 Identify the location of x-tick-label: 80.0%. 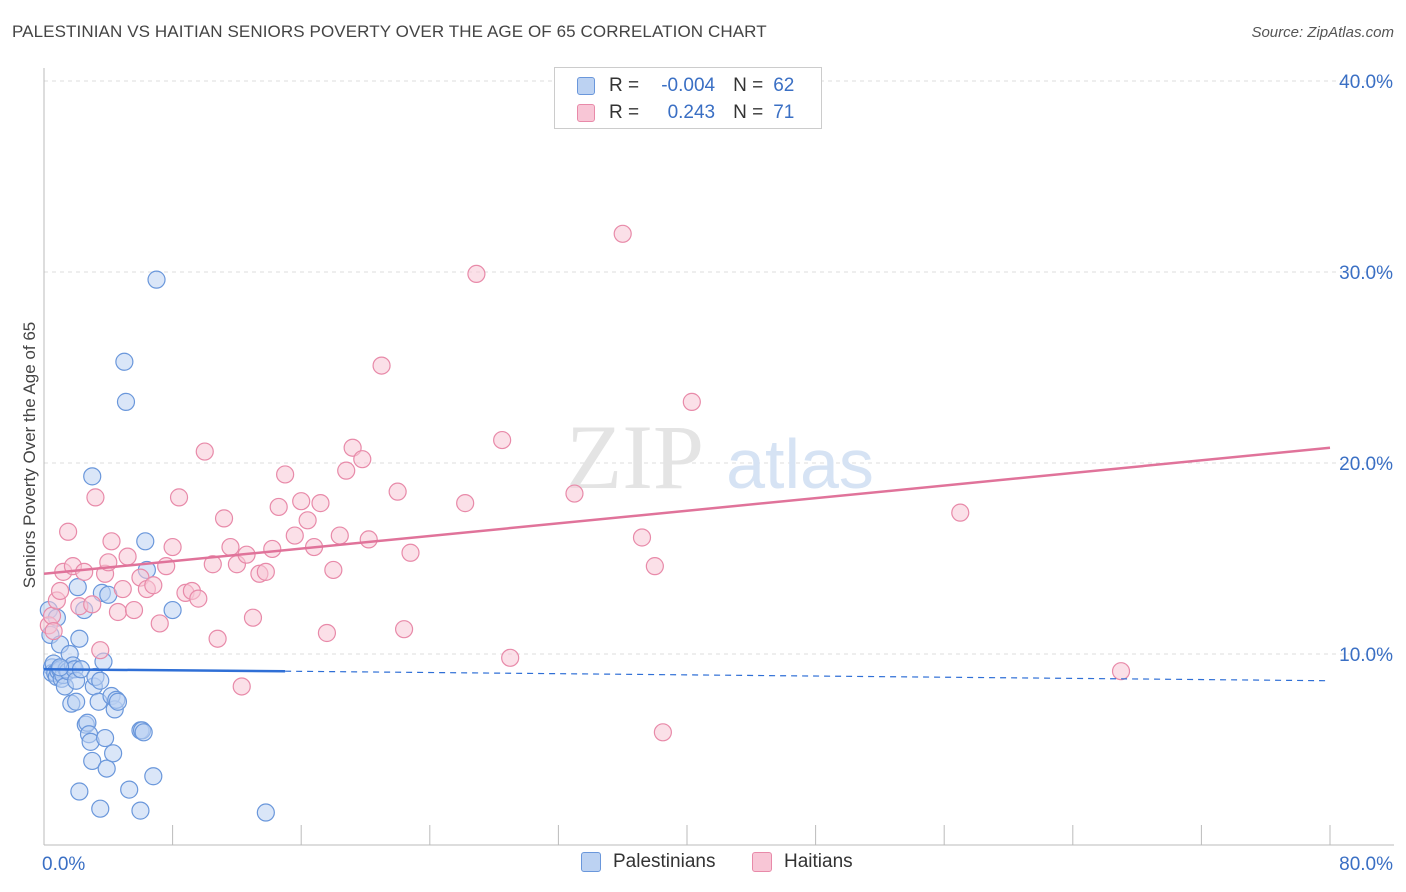
(1366, 864).